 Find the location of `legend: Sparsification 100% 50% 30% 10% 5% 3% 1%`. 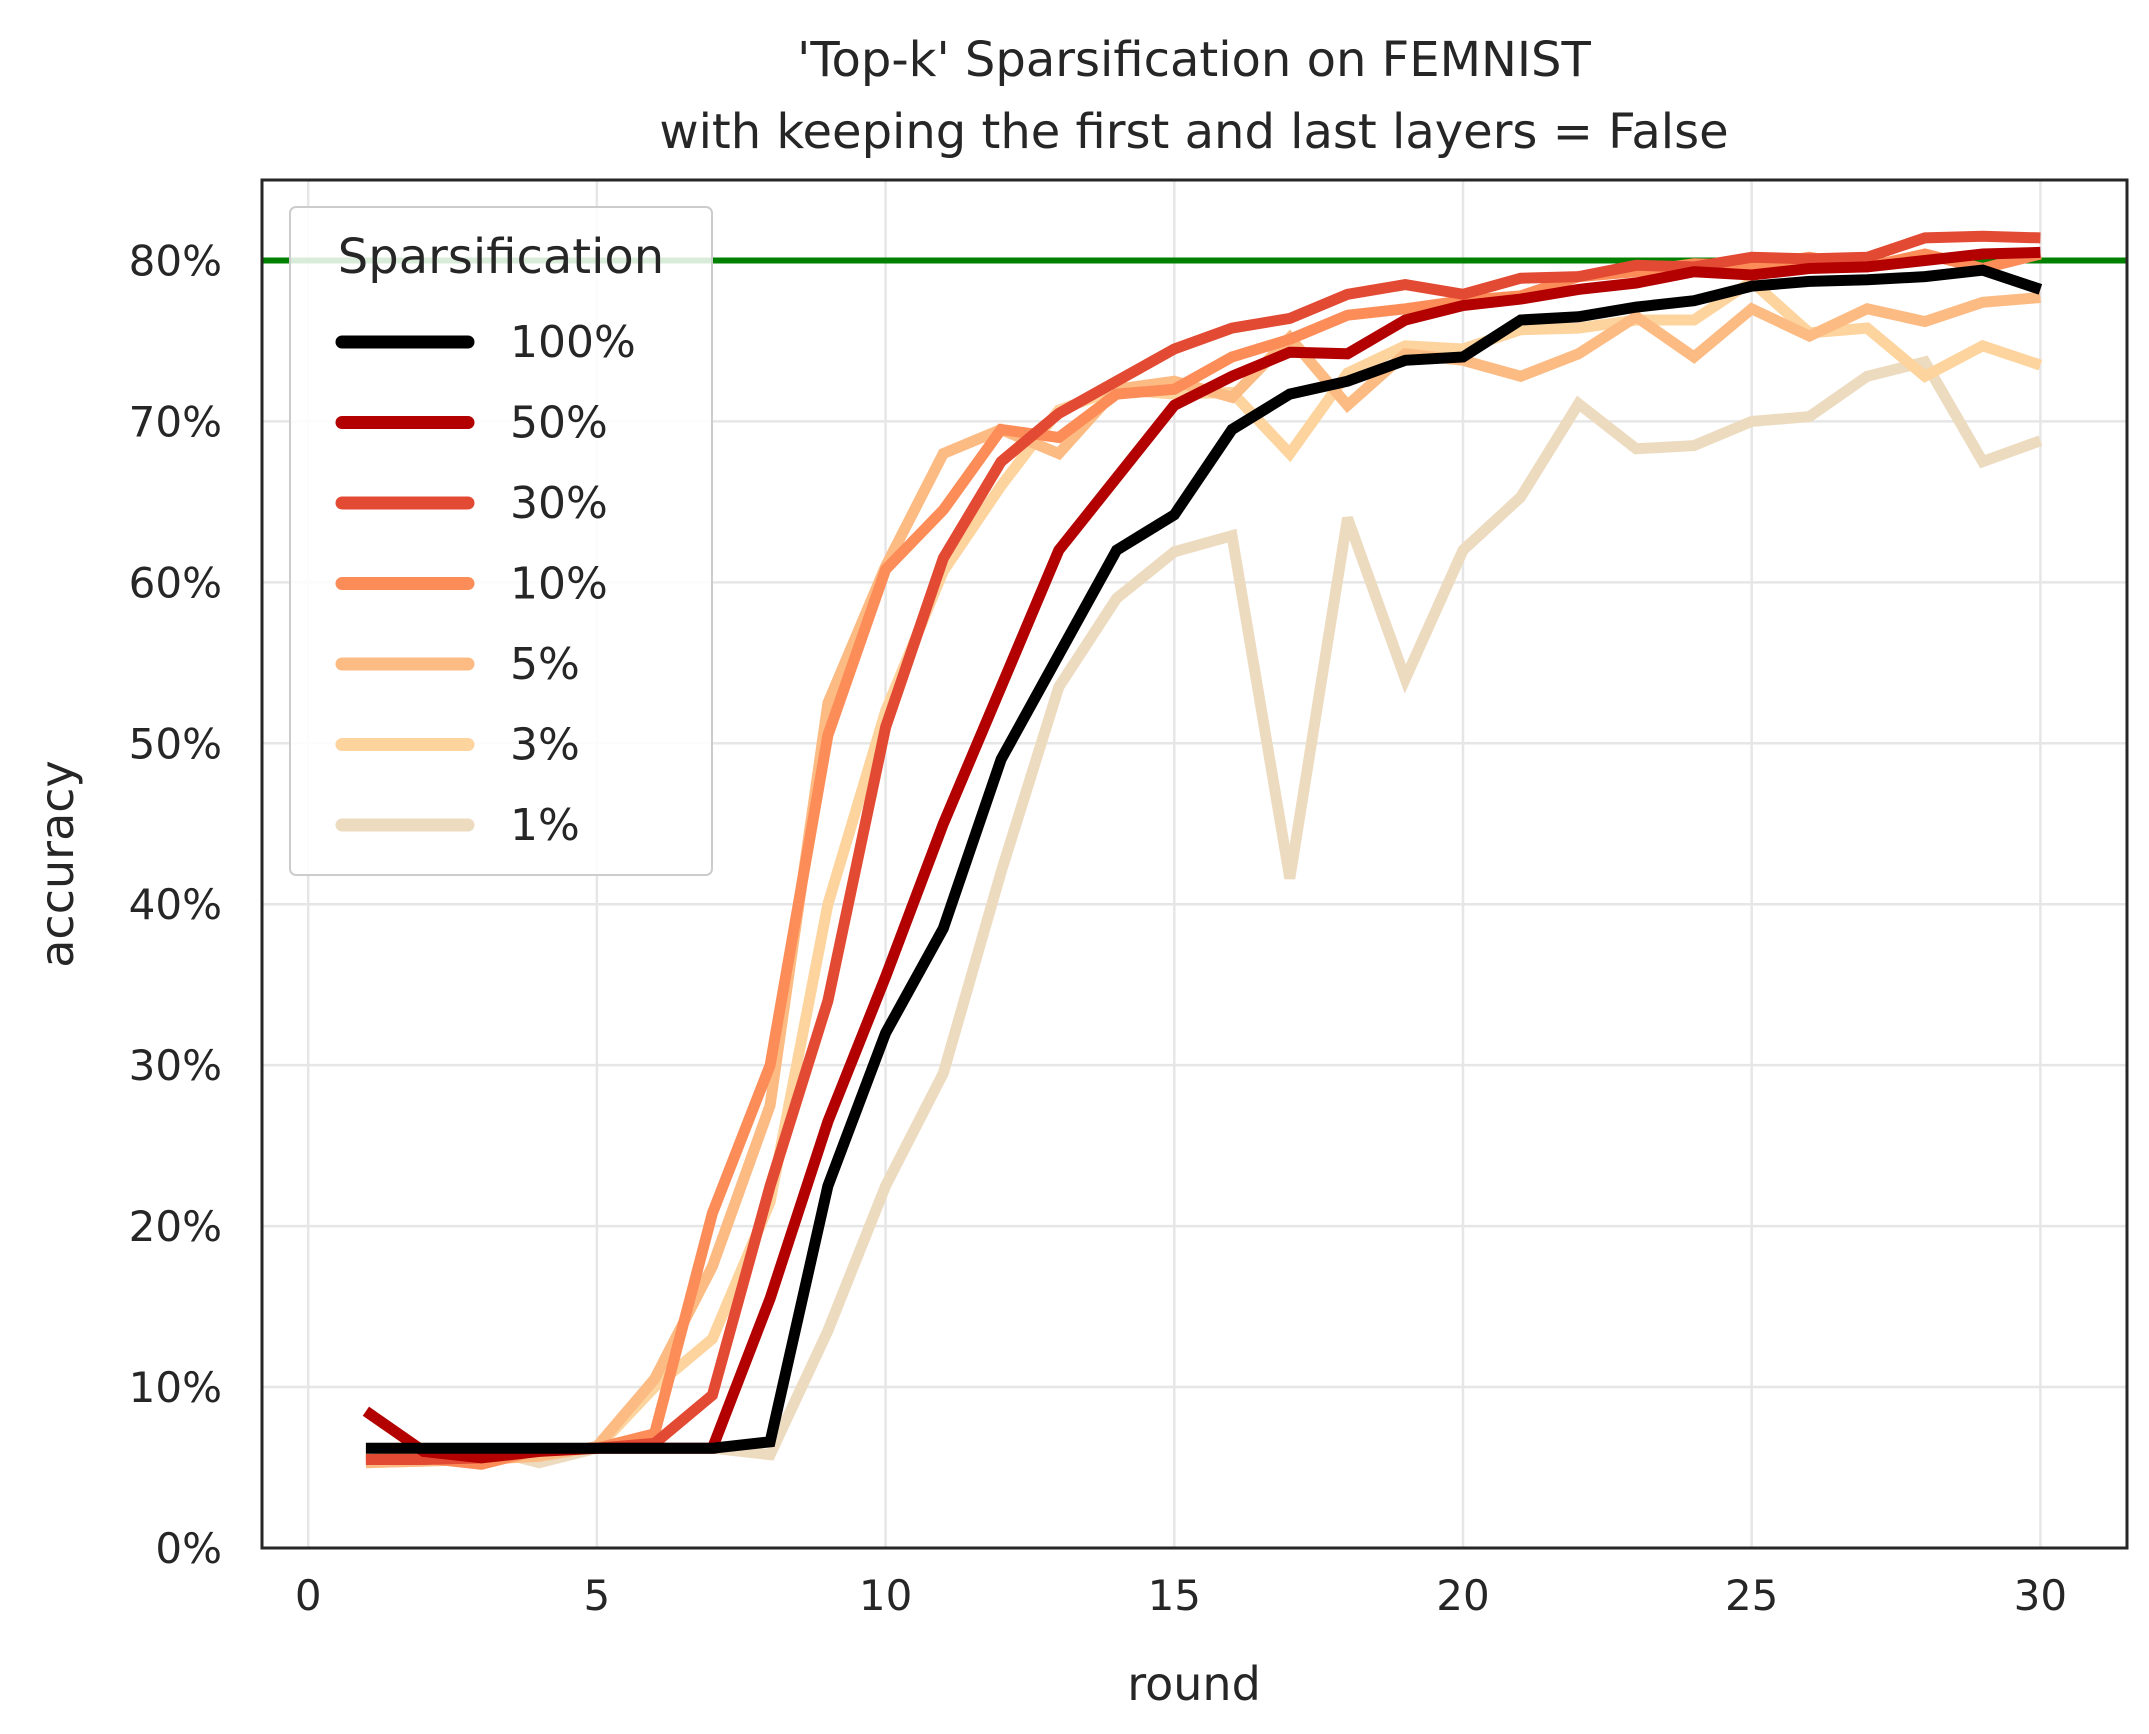

legend: Sparsification 100% 50% 30% 10% 5% 3% 1% is located at coordinates (501, 541).